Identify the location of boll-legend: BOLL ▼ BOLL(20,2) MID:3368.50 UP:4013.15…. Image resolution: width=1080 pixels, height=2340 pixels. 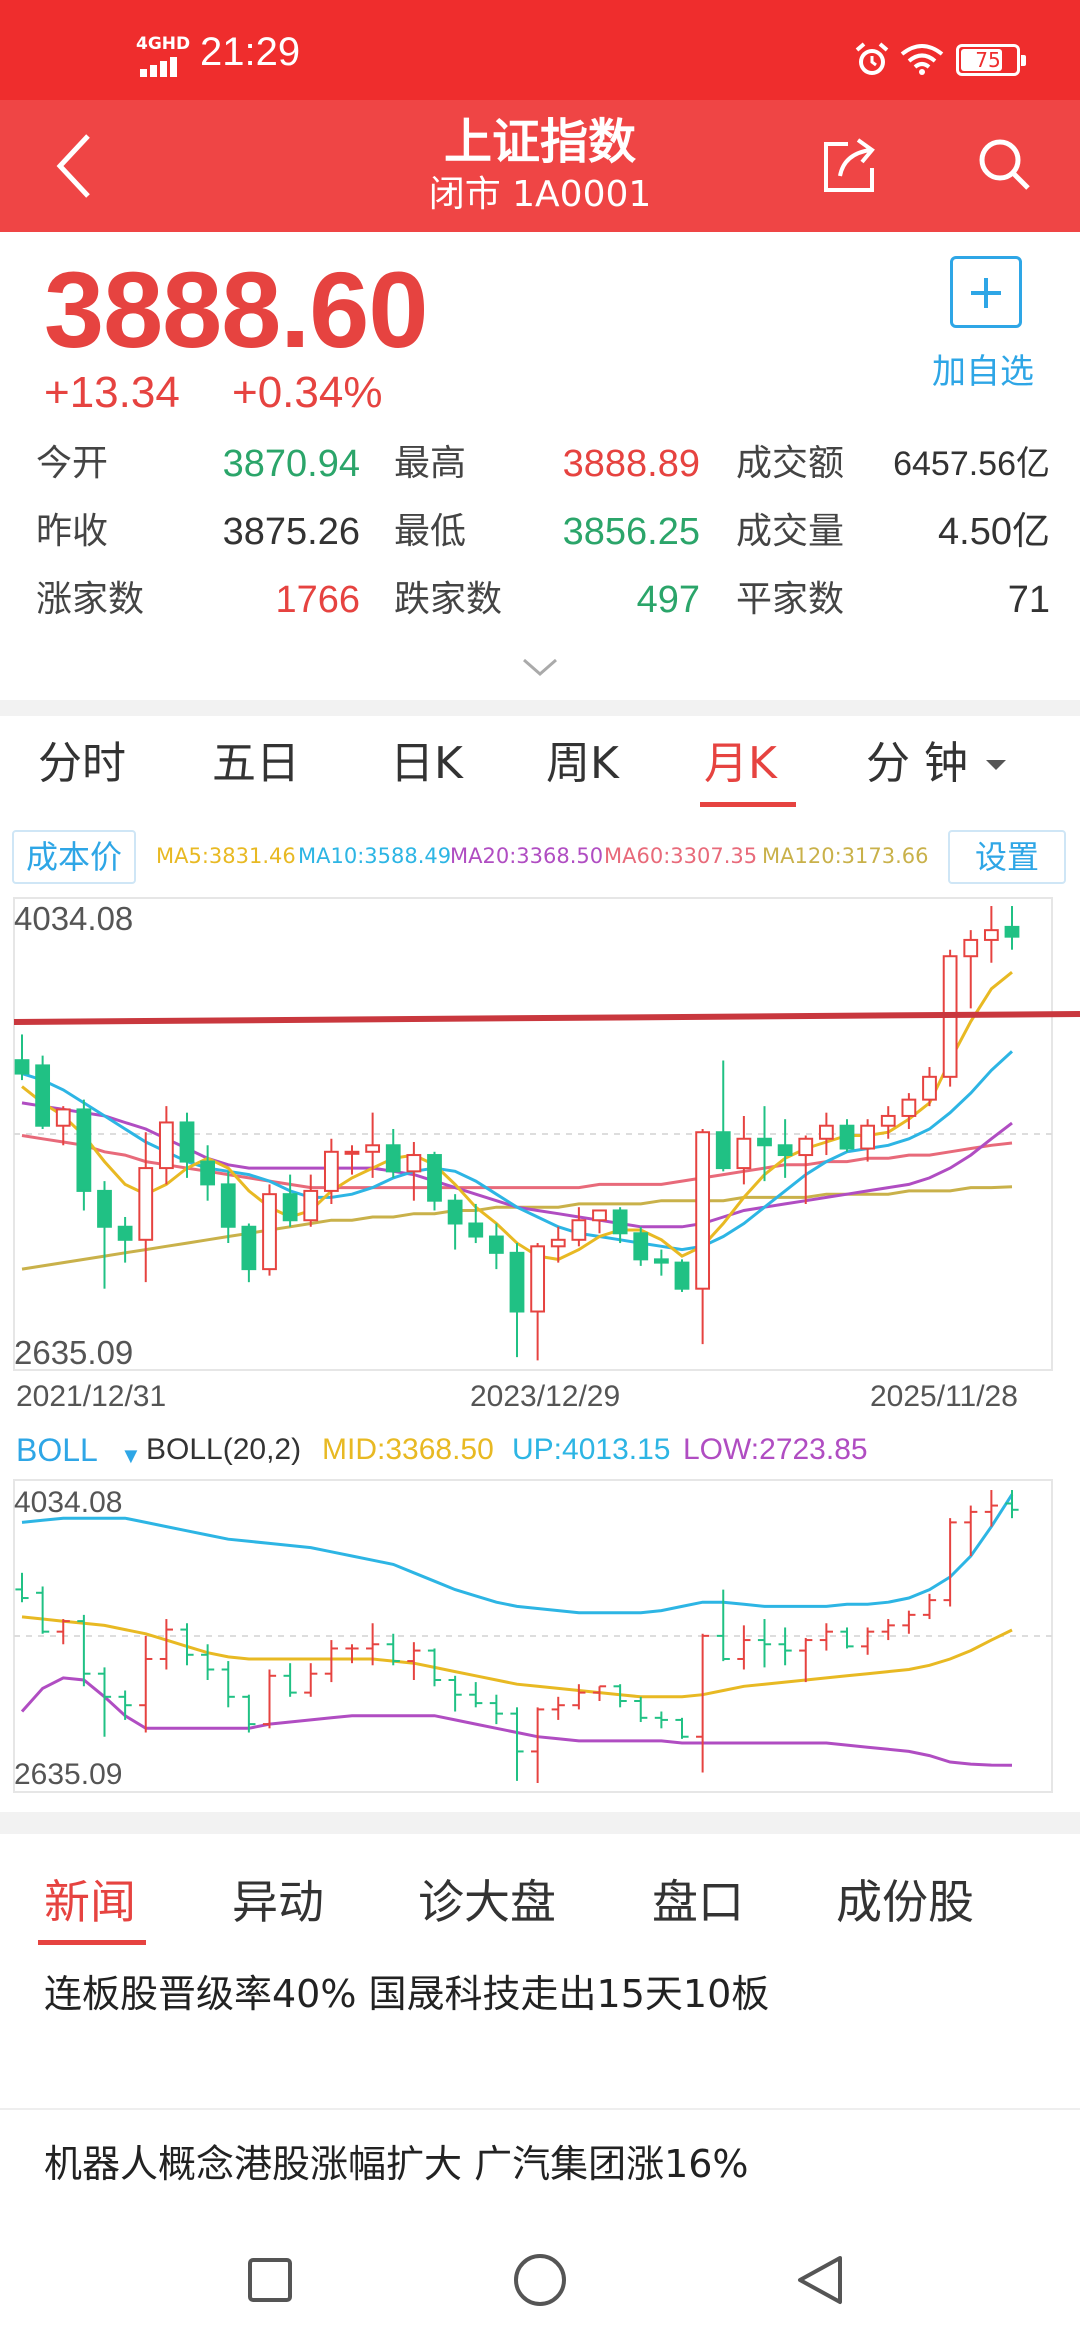
(540, 1449).